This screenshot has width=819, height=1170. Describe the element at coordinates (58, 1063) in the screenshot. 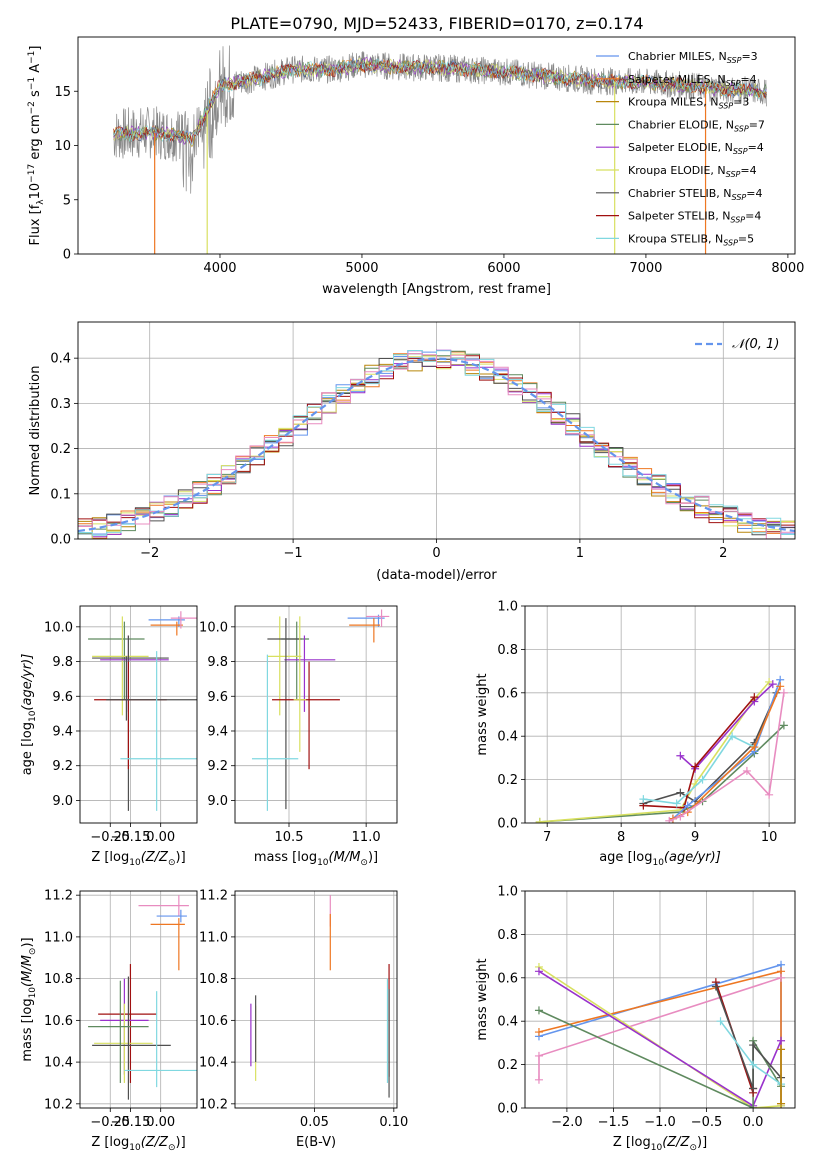

I see `y-tick-label: 10.4` at that location.